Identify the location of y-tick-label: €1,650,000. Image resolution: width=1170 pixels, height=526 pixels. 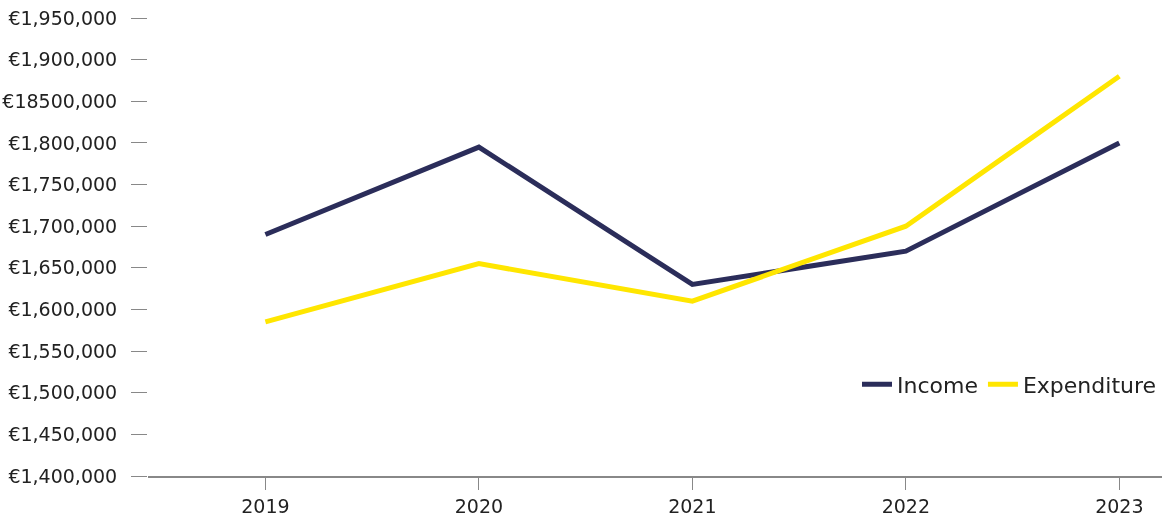
(63, 267).